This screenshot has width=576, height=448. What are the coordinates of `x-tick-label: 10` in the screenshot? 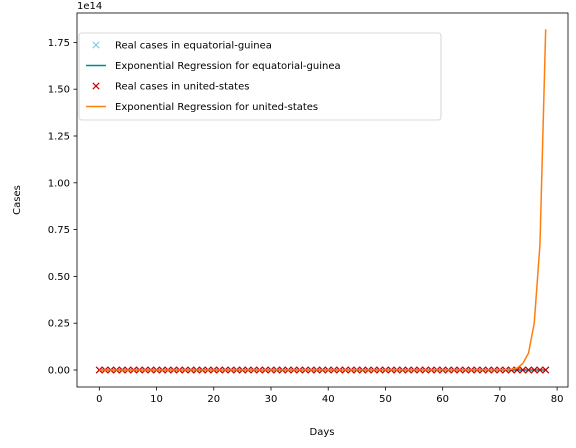 It's located at (156, 399).